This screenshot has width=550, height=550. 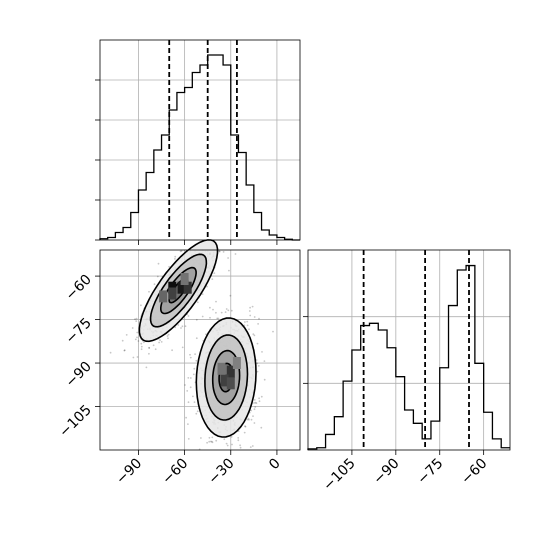 I want to click on x-tick-label: −30, so click(x=221, y=472).